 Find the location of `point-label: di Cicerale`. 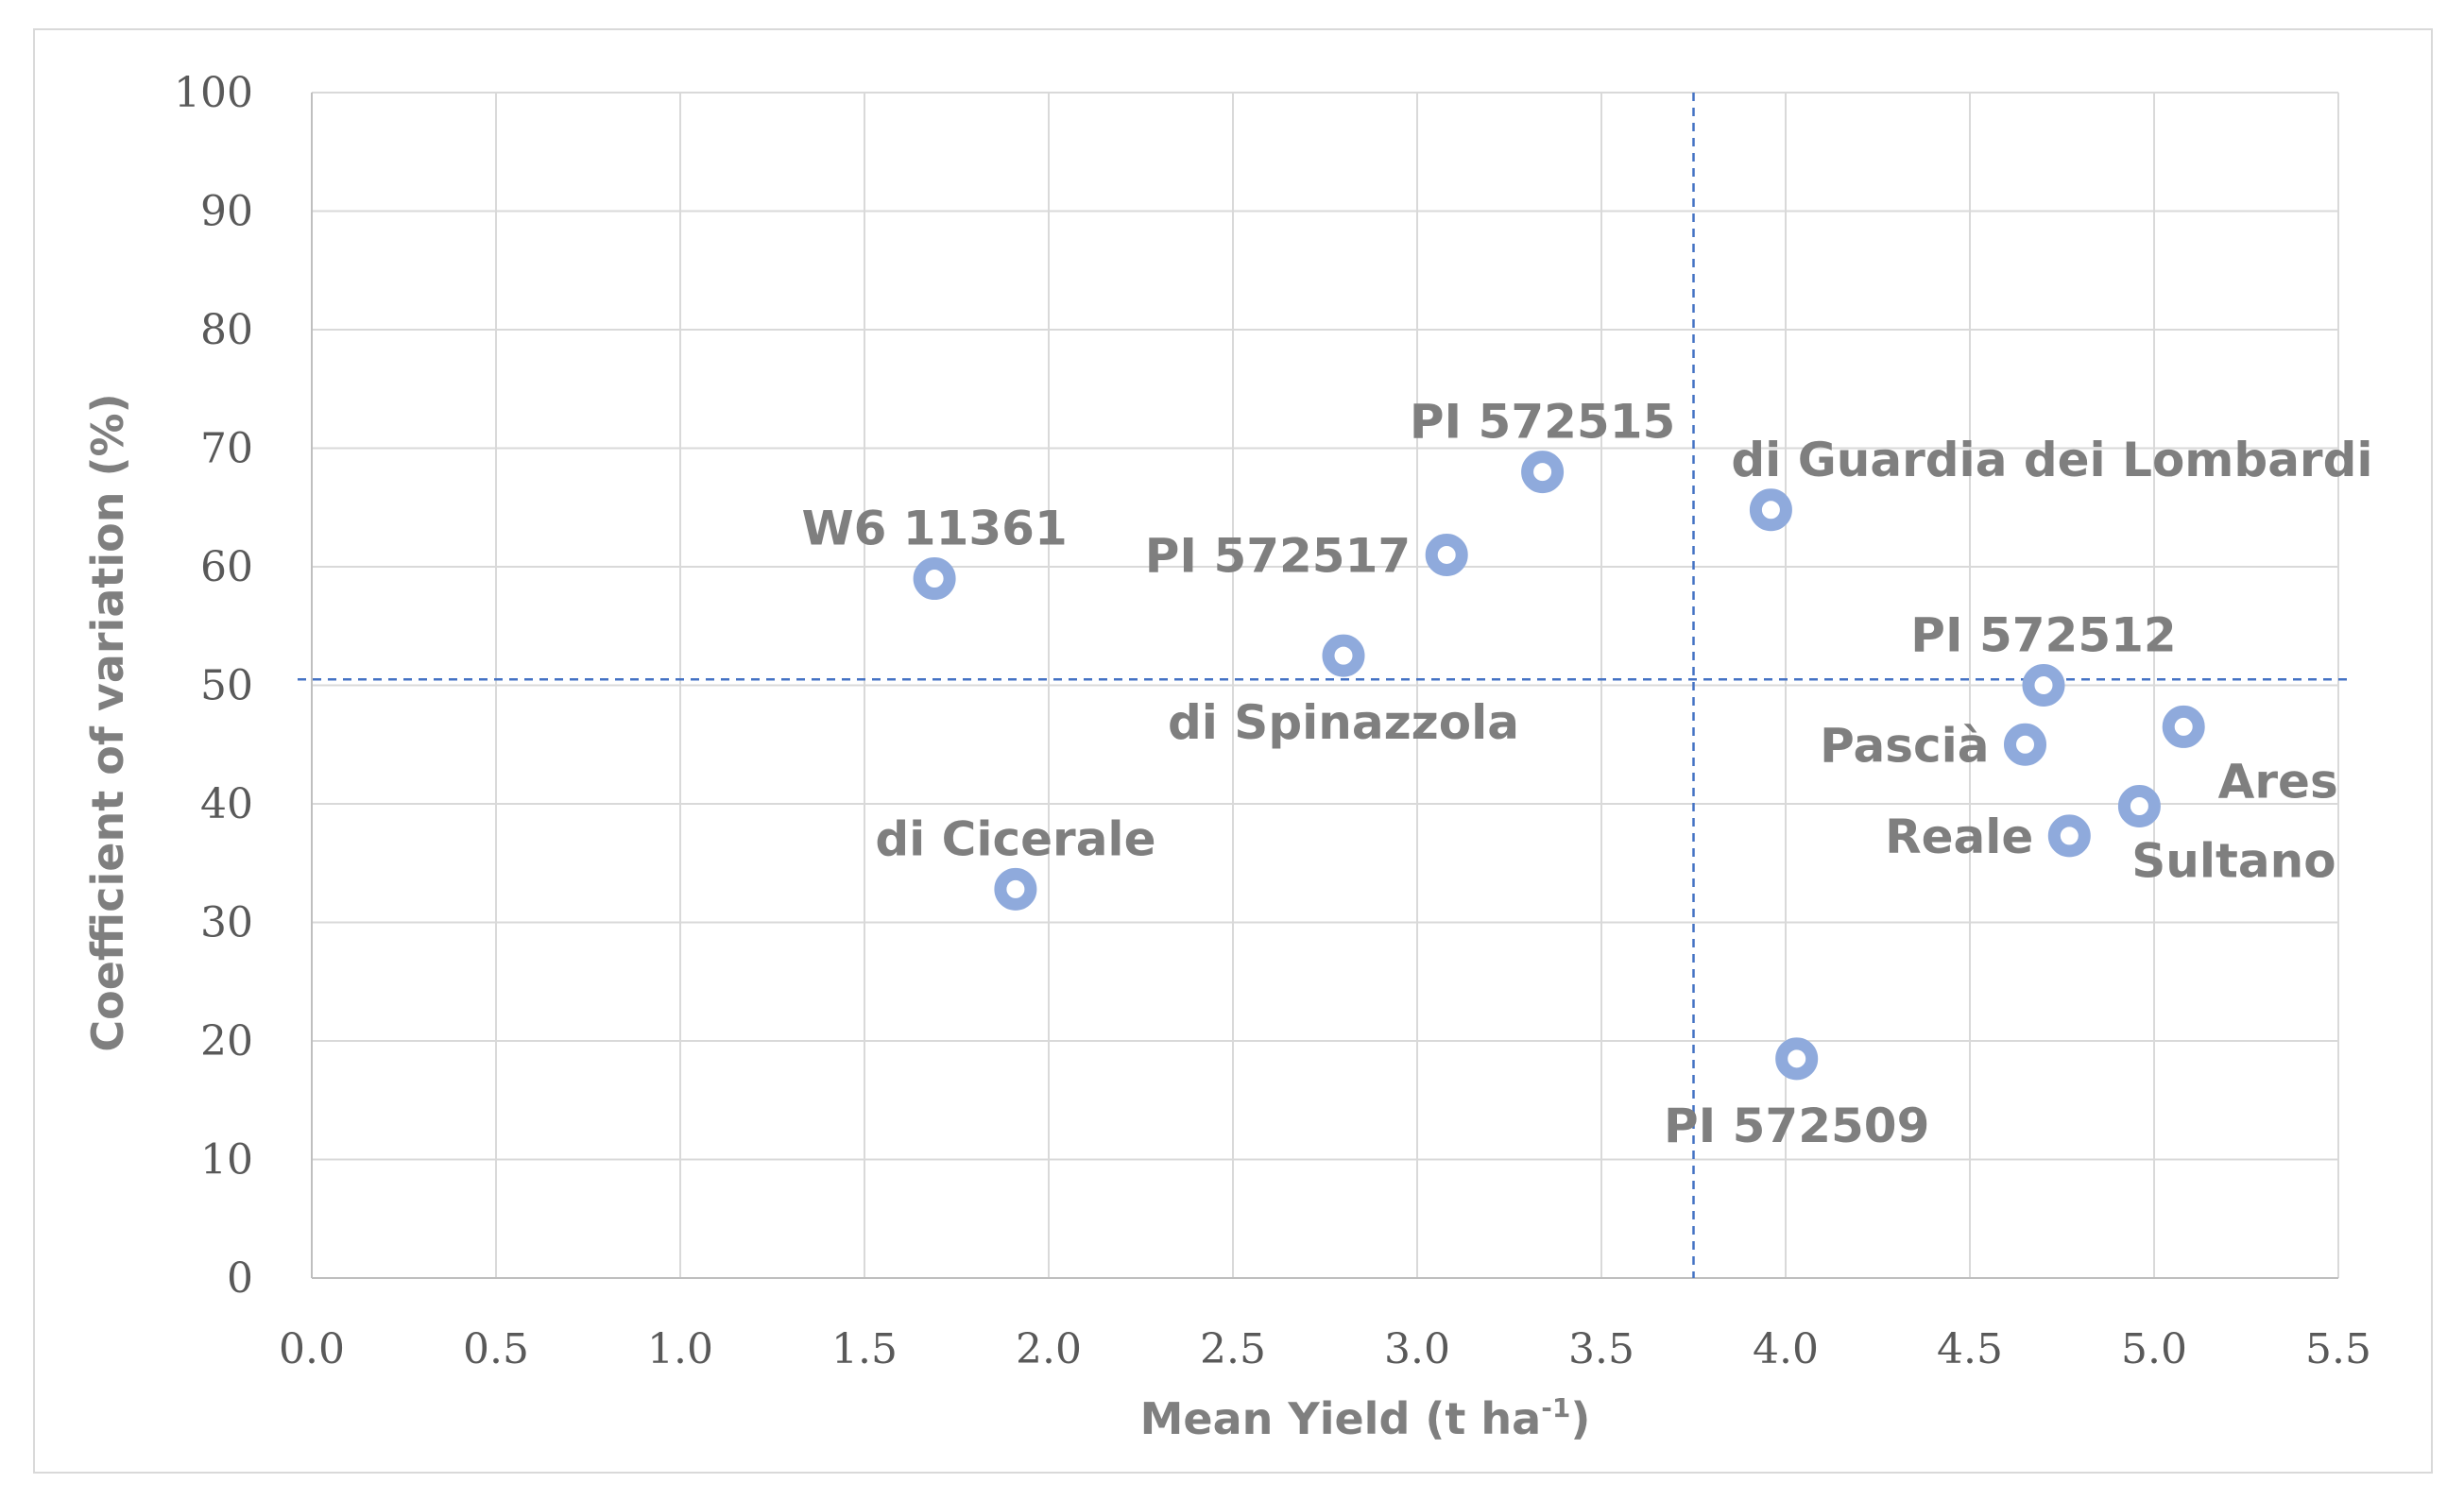

point-label: di Cicerale is located at coordinates (1015, 838).